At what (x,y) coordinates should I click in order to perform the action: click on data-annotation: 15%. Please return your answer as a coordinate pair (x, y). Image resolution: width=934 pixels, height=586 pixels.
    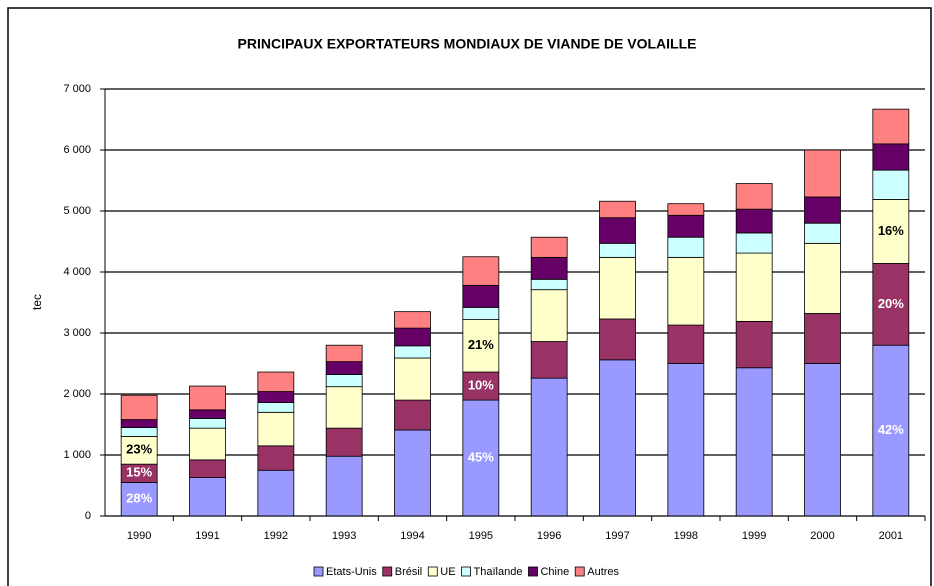
    Looking at the image, I should click on (139, 472).